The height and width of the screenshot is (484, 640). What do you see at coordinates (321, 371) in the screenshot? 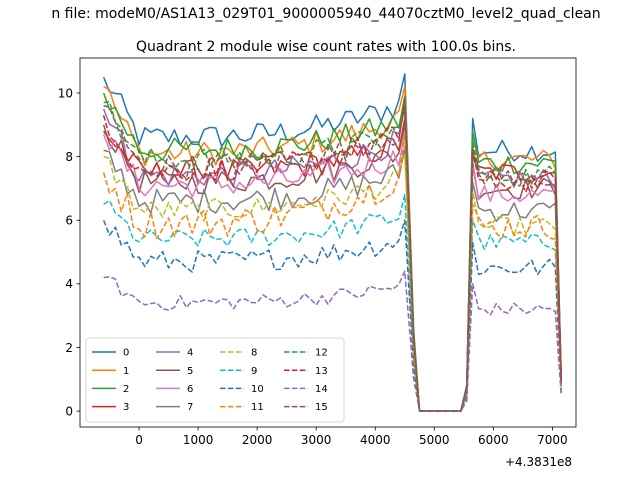
I see `legend-label-13: 13` at bounding box center [321, 371].